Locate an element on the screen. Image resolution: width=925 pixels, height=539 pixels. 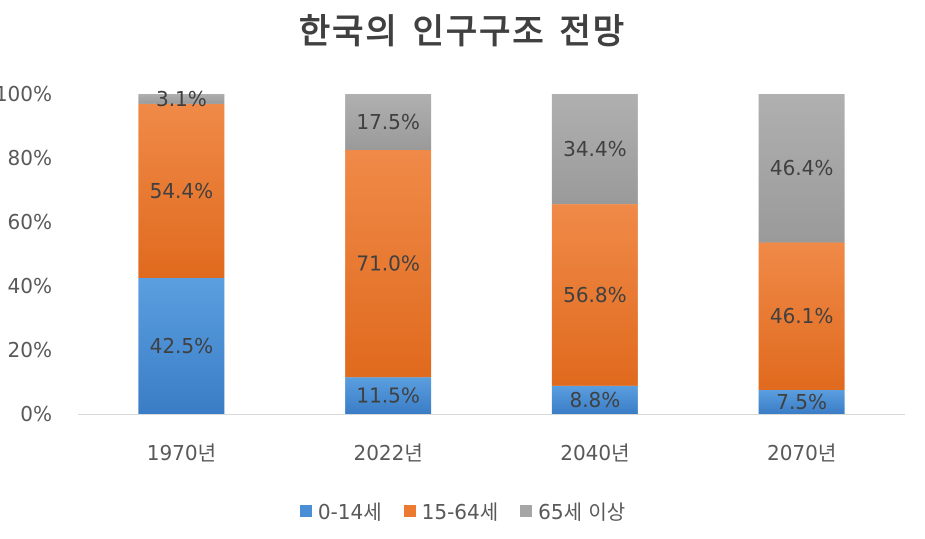
data-label: 56.8% is located at coordinates (595, 295).